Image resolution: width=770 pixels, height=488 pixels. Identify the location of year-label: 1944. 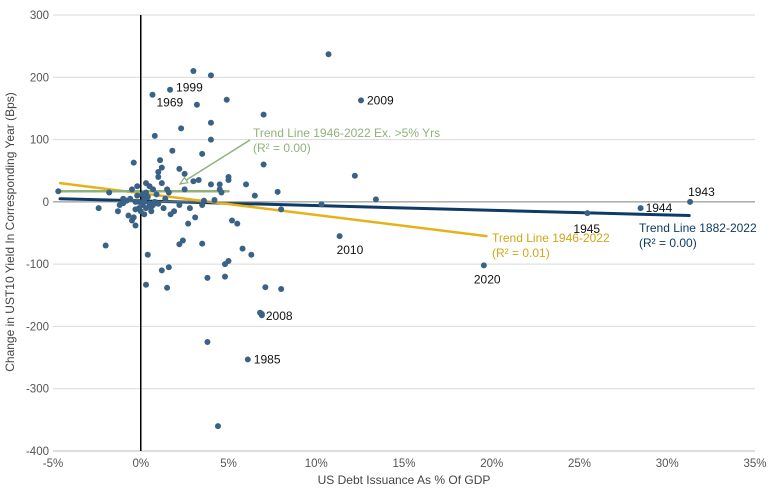
(659, 208).